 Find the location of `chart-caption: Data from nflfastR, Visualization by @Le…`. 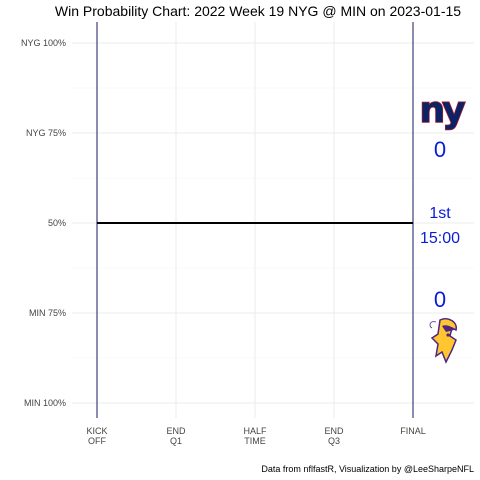

chart-caption: Data from nflfastR, Visualization by @Le… is located at coordinates (367, 469).